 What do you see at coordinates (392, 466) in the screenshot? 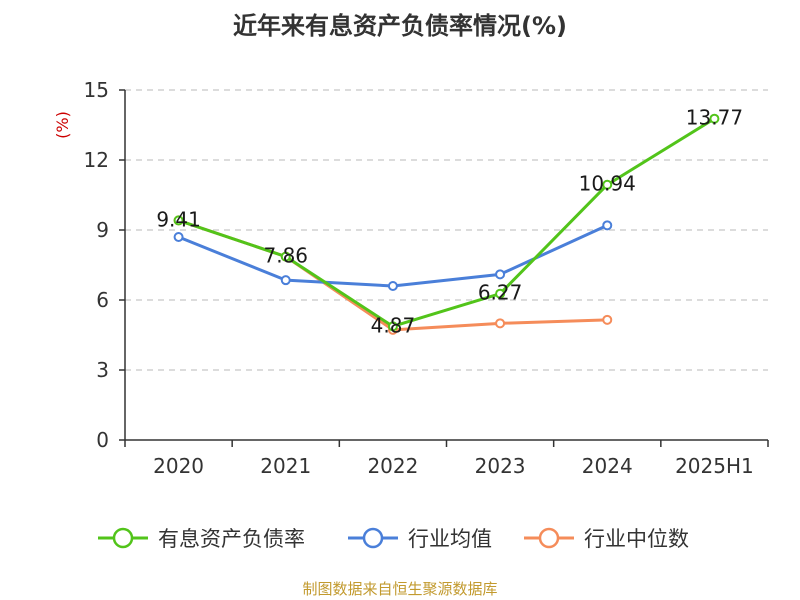
I see `x-tick-label: 2022` at bounding box center [392, 466].